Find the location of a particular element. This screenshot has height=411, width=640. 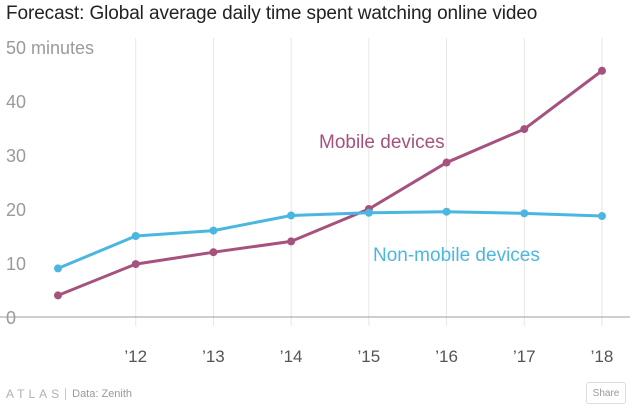

x-tick-label: ’15 is located at coordinates (369, 356).